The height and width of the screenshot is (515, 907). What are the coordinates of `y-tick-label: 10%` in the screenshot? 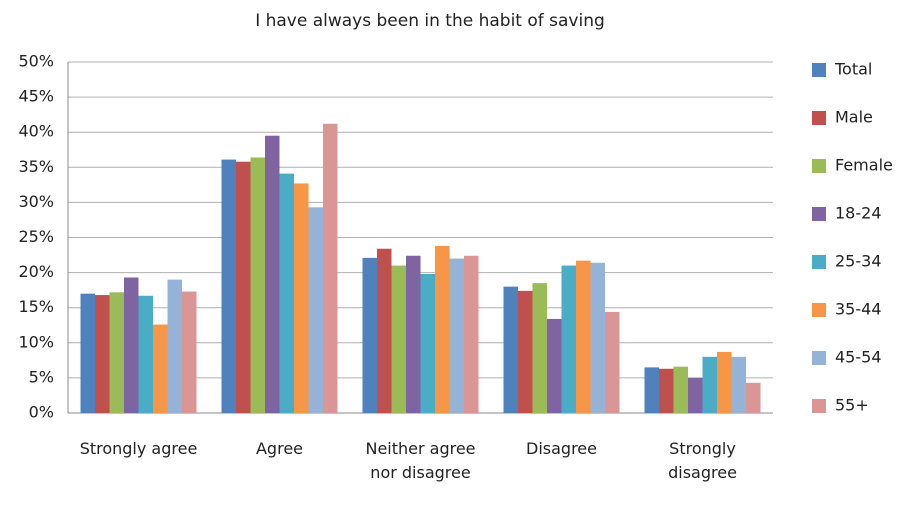 It's located at (36, 341).